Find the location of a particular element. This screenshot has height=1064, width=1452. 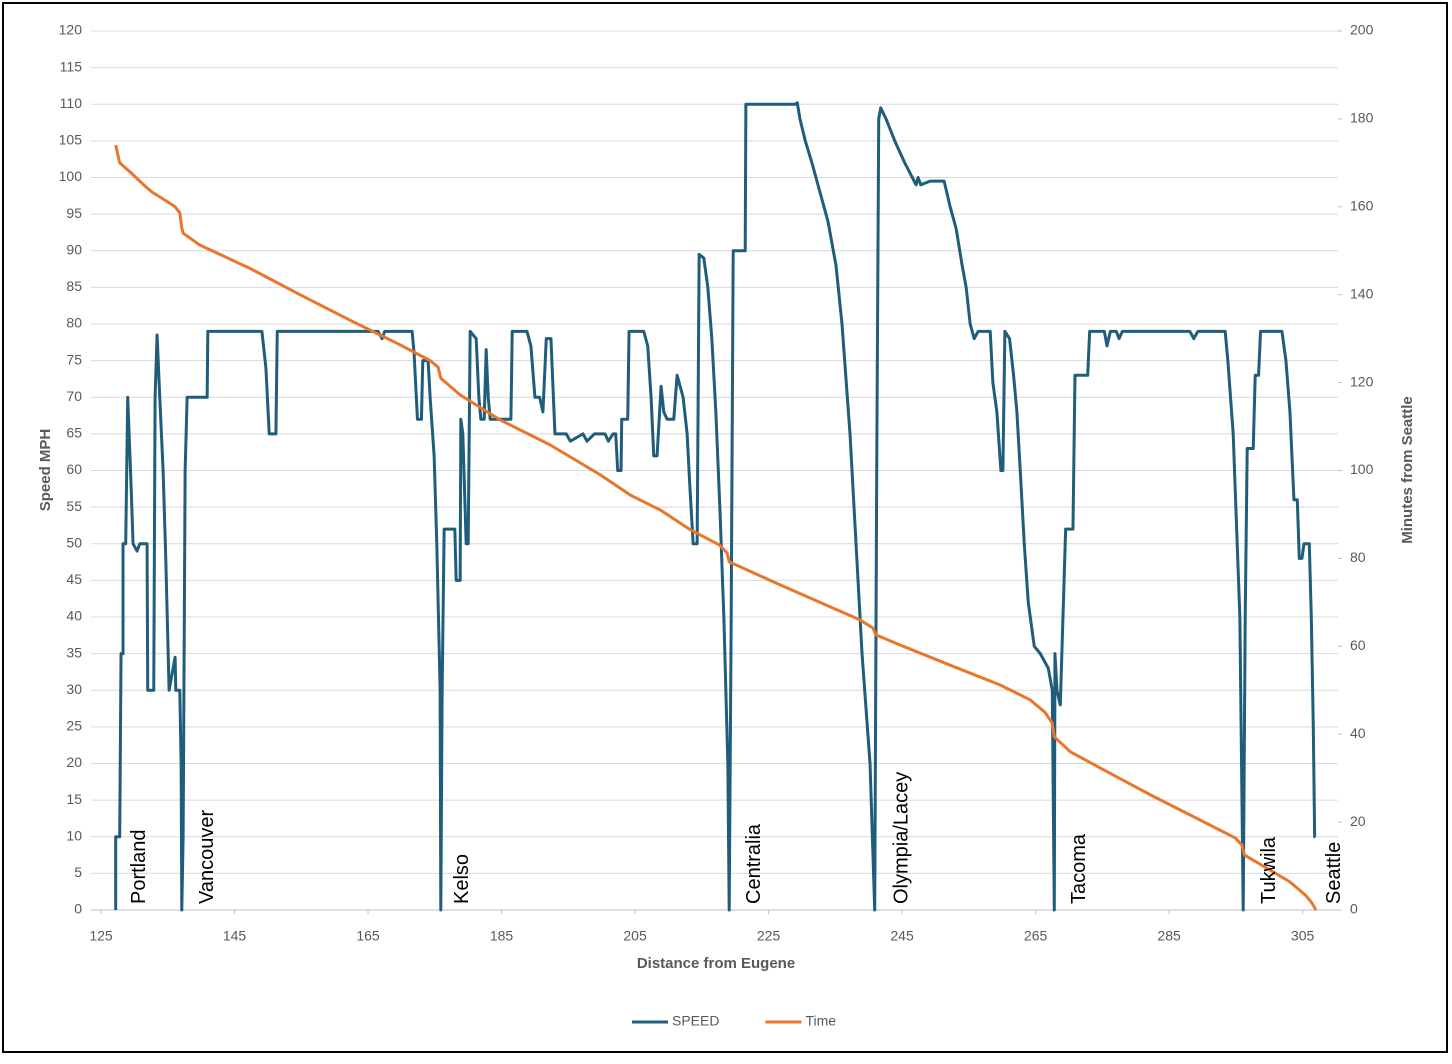

y-tick-label: 10 is located at coordinates (74, 835).